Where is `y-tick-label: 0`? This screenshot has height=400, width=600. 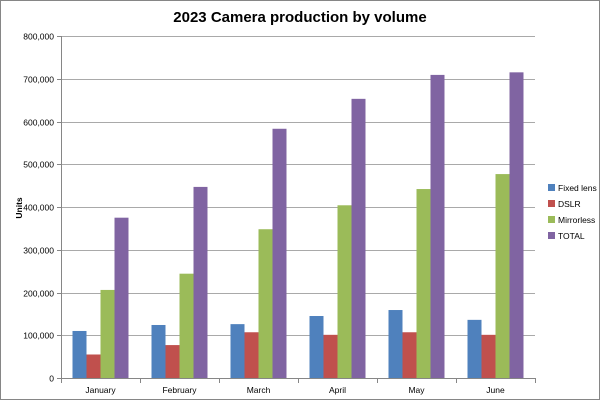 y-tick-label: 0 is located at coordinates (51, 379).